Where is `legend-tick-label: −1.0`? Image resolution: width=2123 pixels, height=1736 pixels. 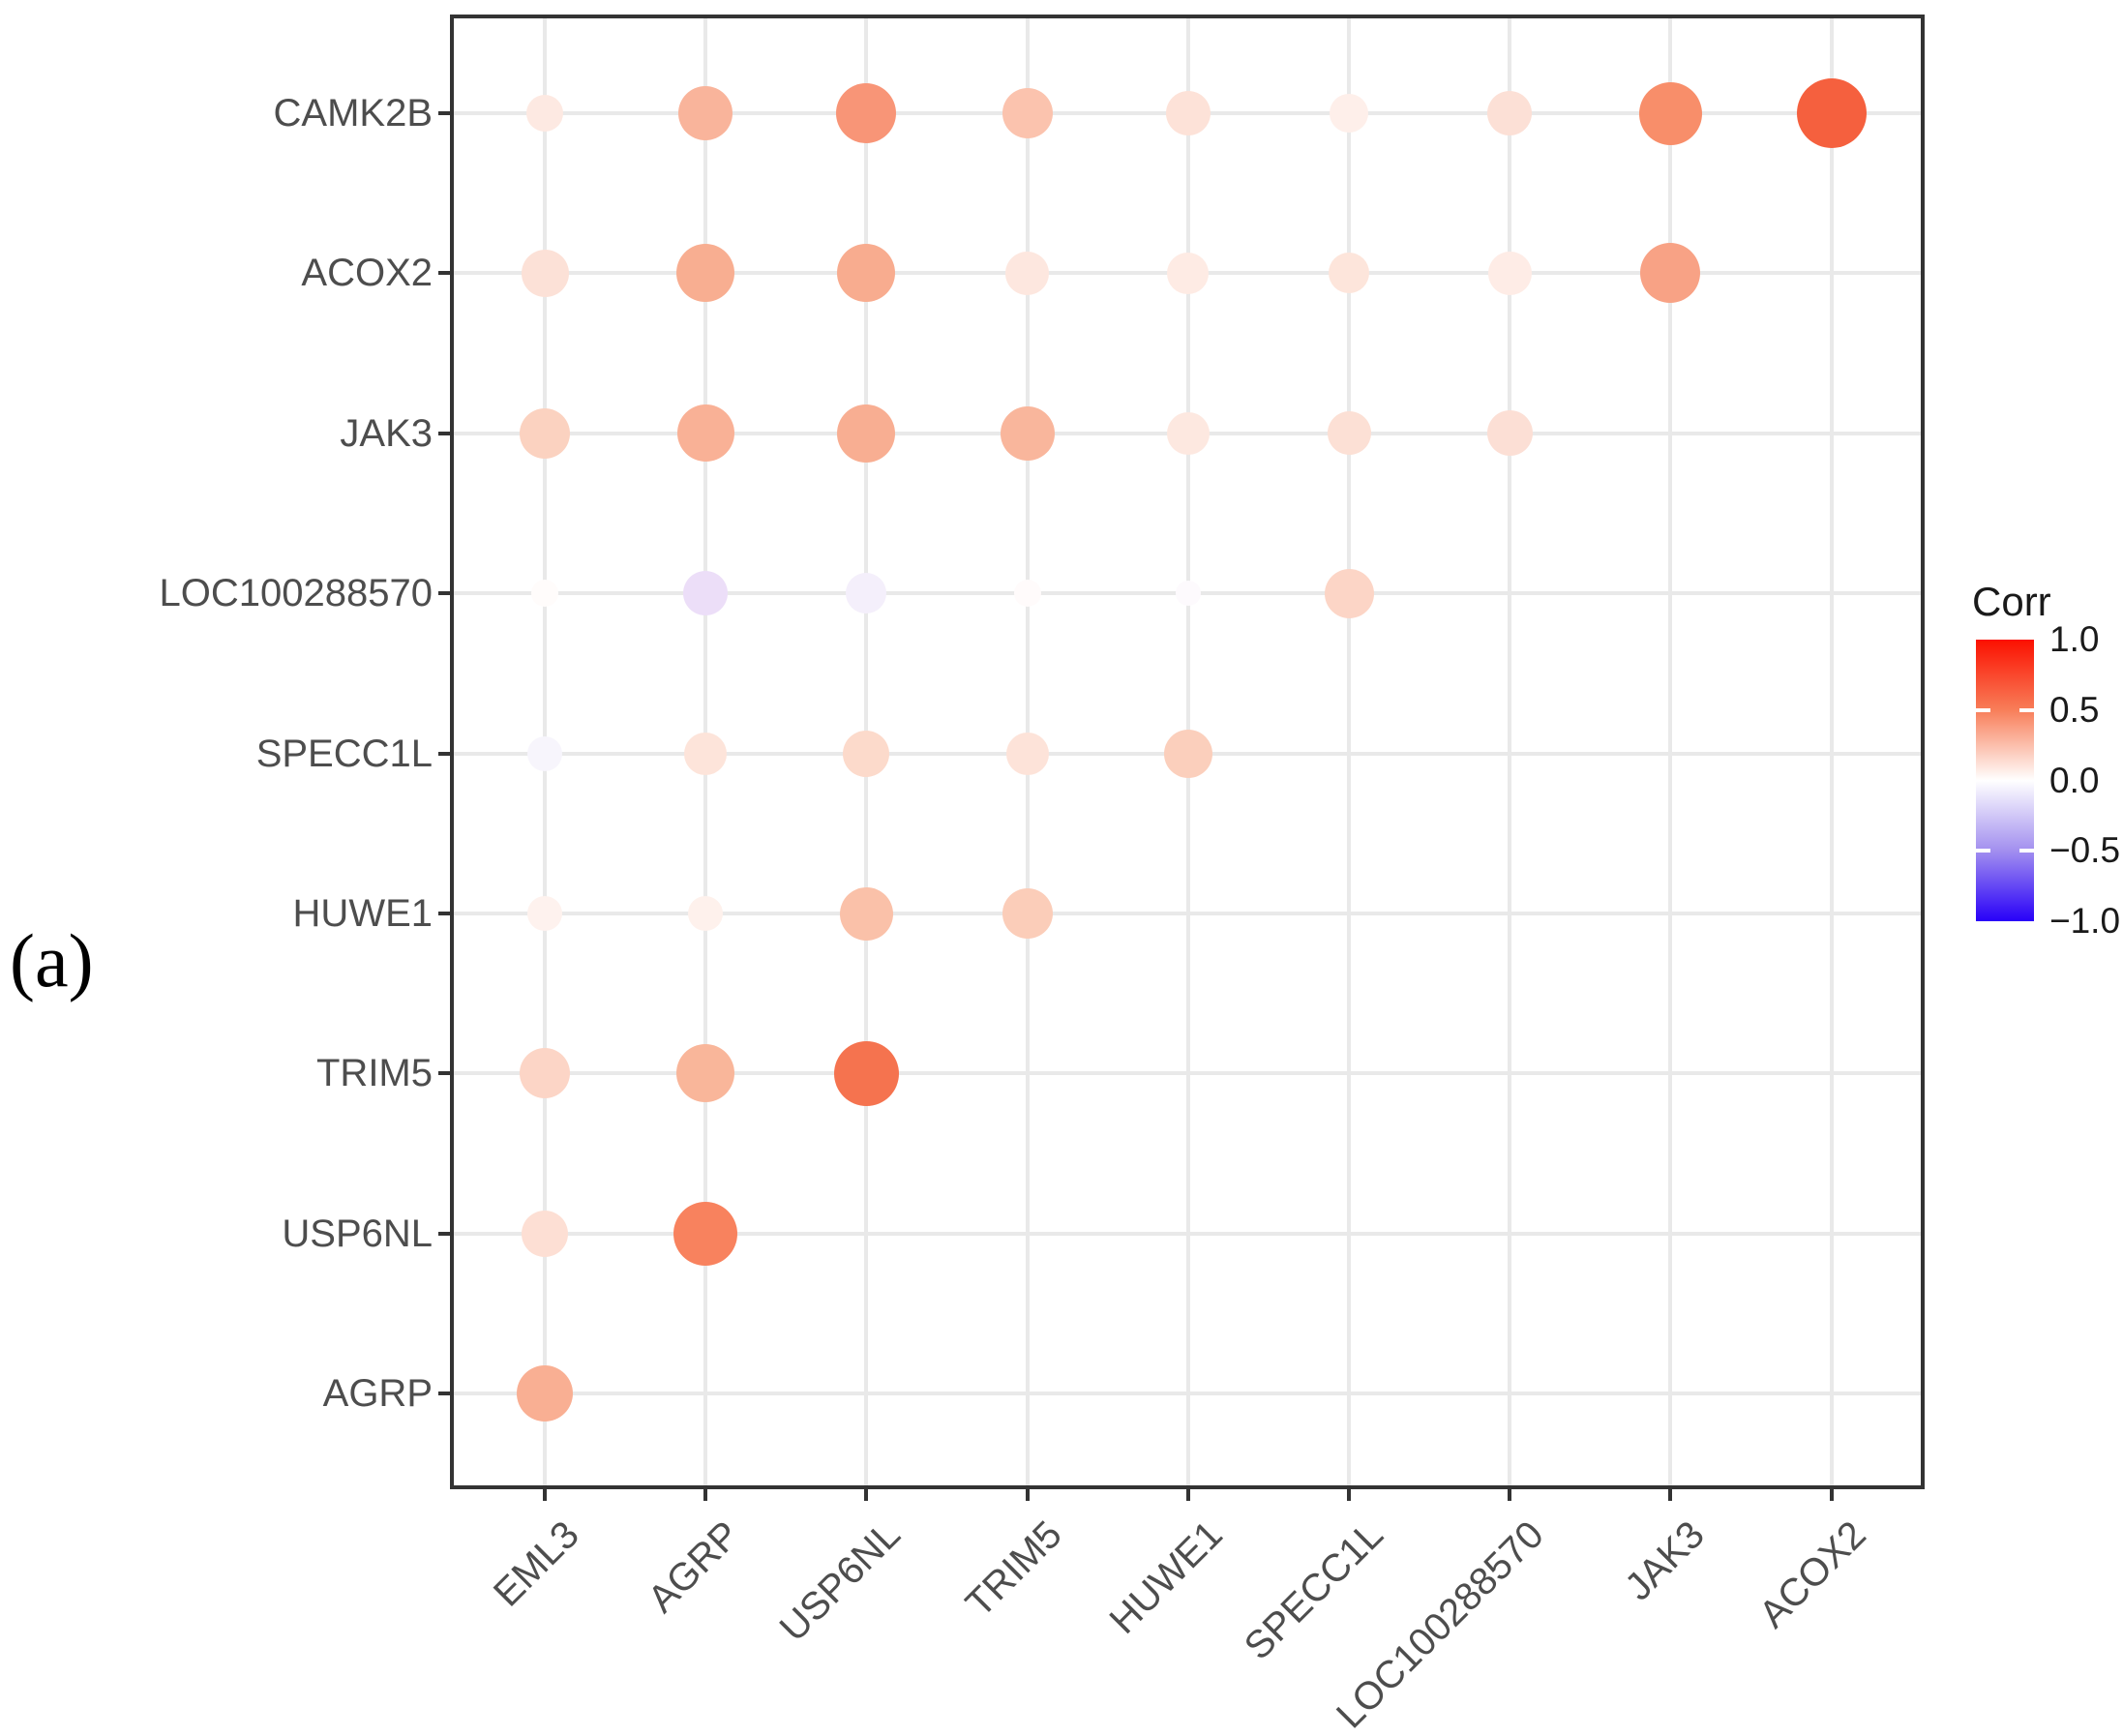
legend-tick-label: −1.0 is located at coordinates (2085, 921).